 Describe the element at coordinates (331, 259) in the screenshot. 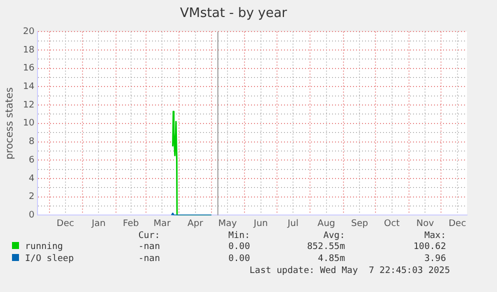

I see `text: 4.85m` at that location.